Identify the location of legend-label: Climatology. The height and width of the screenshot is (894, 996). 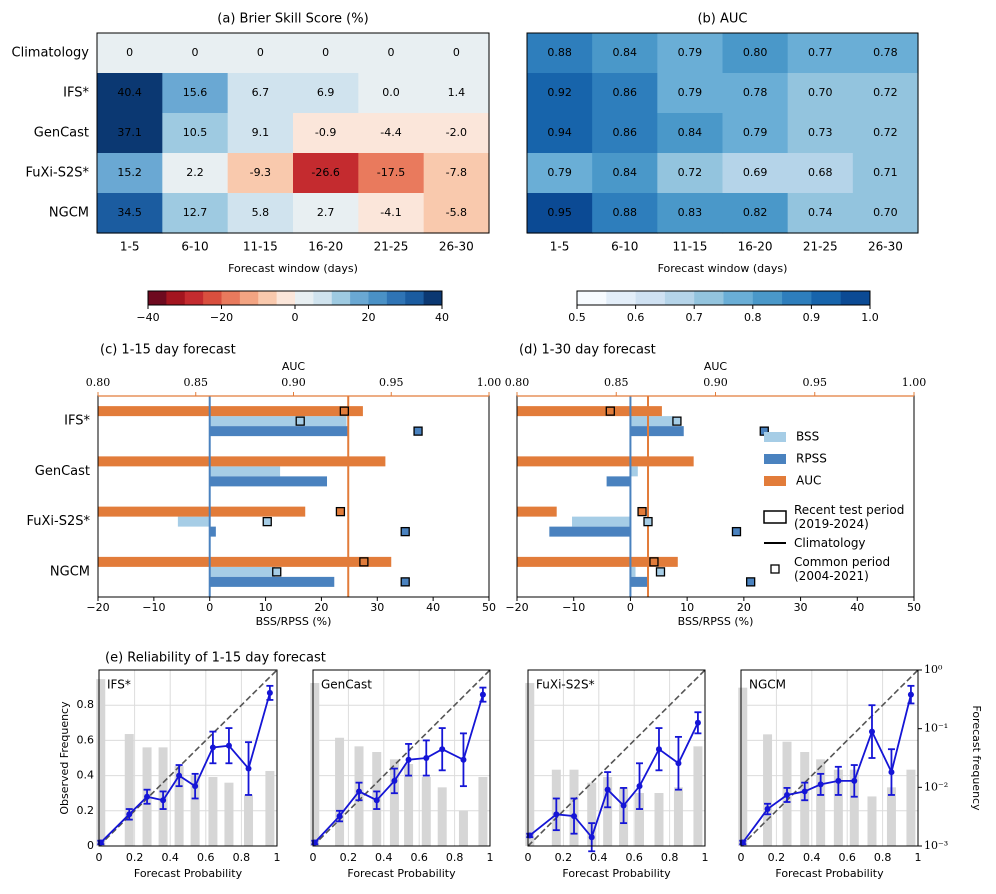
(830, 543).